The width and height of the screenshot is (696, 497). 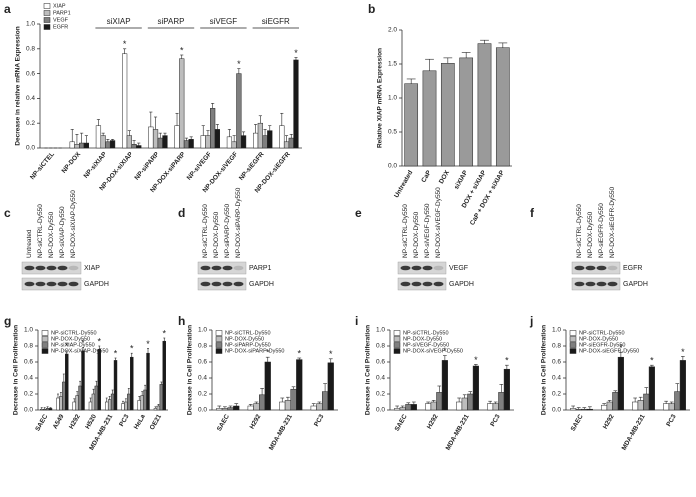 I want to click on group-label: siPARP, so click(x=171, y=21).